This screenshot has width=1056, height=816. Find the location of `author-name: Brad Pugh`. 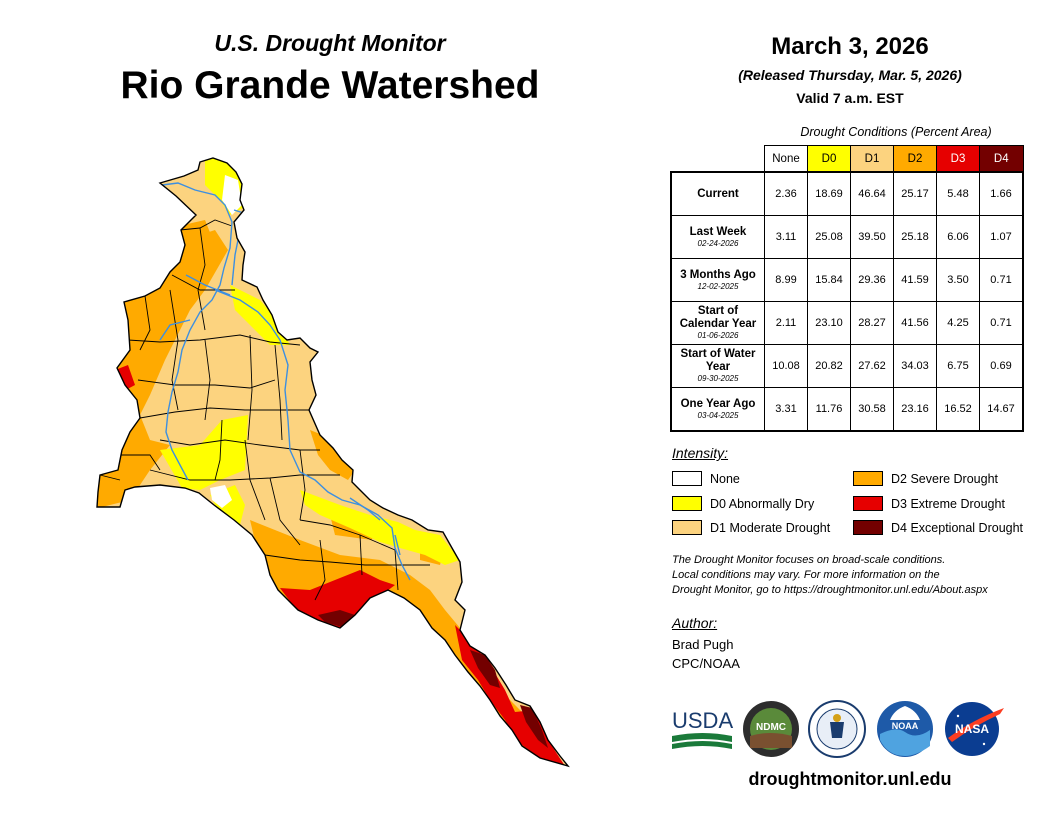

author-name: Brad Pugh is located at coordinates (703, 644).